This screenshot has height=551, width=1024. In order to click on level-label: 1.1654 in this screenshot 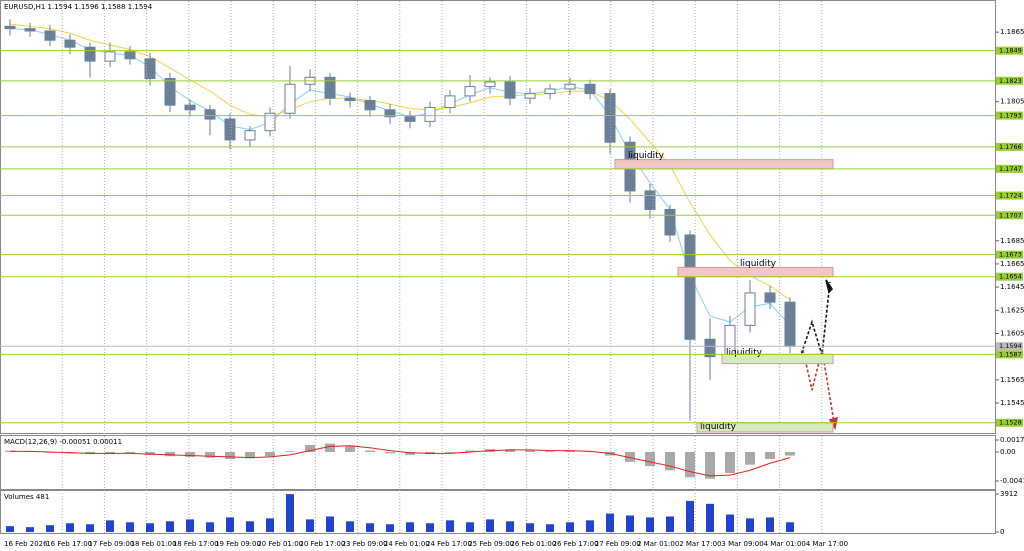, I will do `click(1010, 277)`.